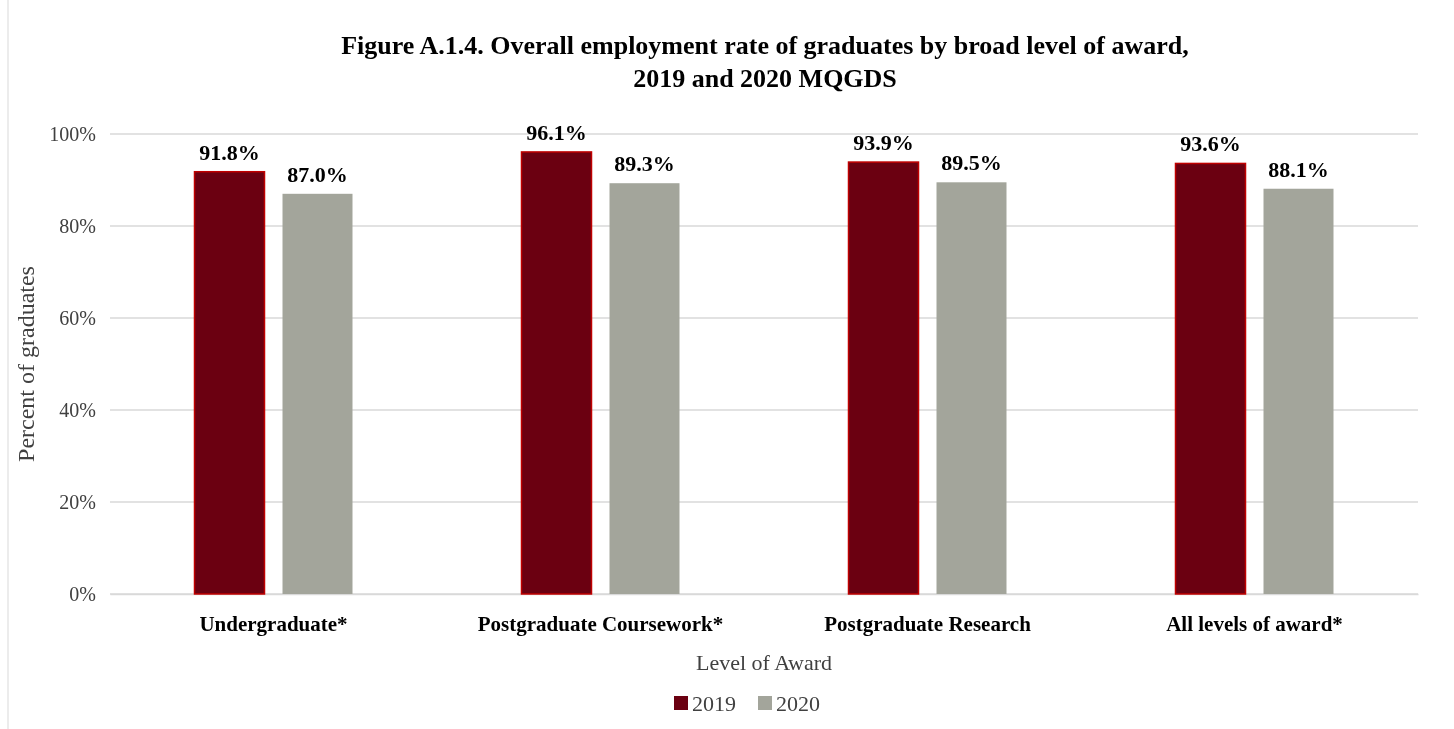 The image size is (1454, 729). Describe the element at coordinates (883, 143) in the screenshot. I see `data-label: 93.9%` at that location.